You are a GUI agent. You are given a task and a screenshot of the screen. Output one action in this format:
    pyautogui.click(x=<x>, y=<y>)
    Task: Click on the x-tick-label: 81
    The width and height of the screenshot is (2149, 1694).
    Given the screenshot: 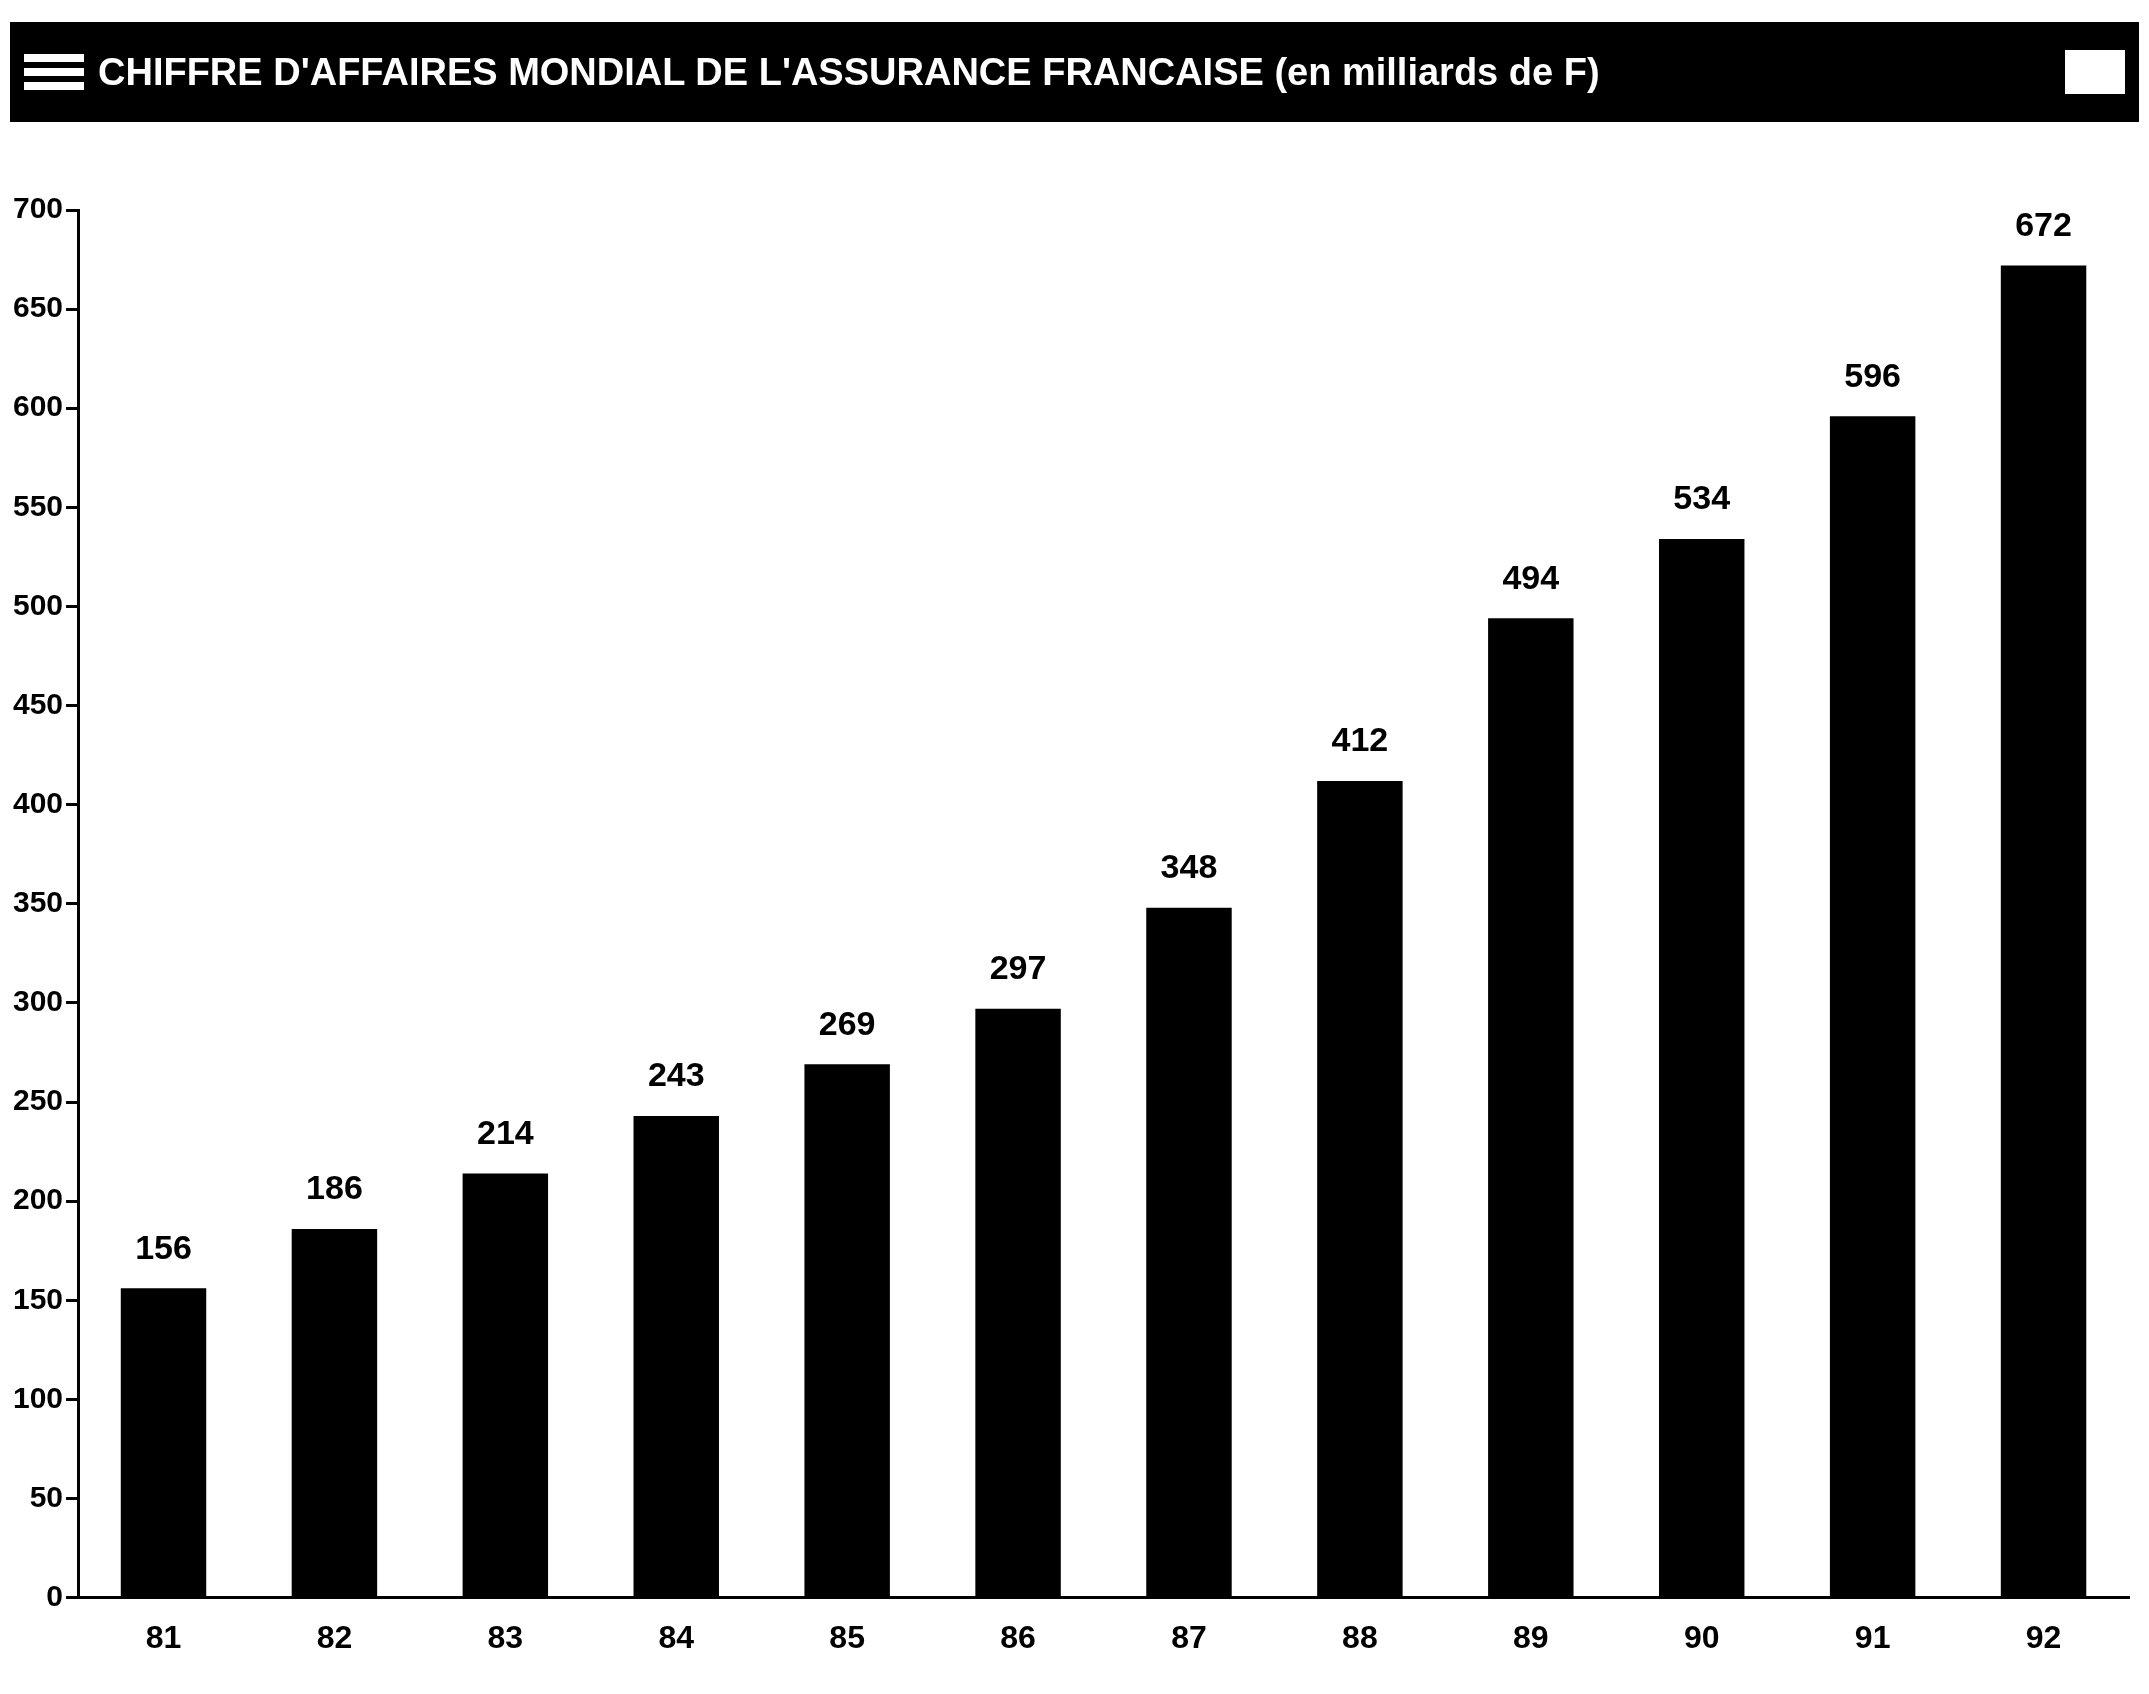 What is the action you would take?
    pyautogui.click(x=163, y=1636)
    